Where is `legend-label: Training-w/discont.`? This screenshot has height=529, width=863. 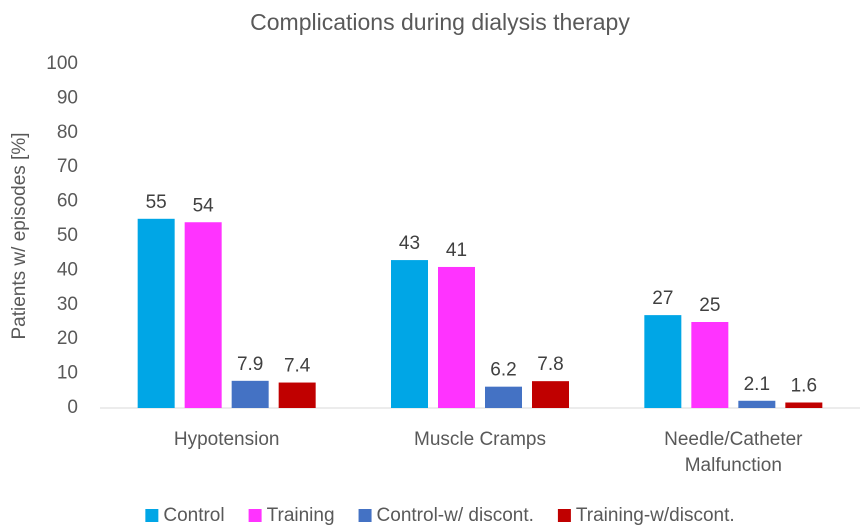
legend-label: Training-w/discont. is located at coordinates (655, 515).